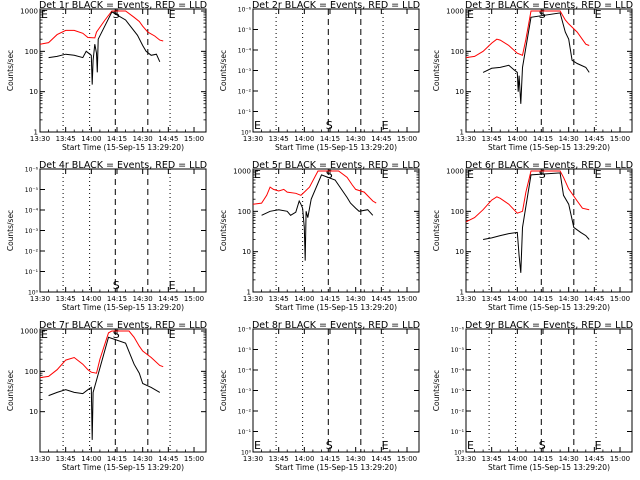 The height and width of the screenshot is (480, 640). Describe the element at coordinates (123, 5) in the screenshot. I see `panel-title: Det 1r BLACK = Events, RED = LLD` at that location.